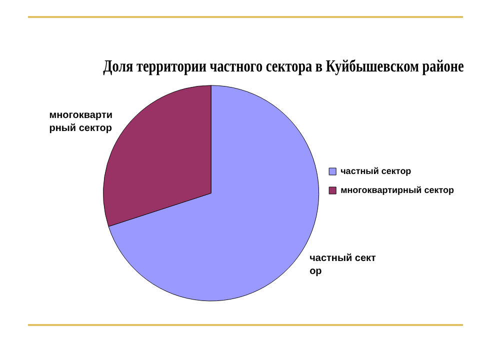  I want to click on legend-label: частный сектор, so click(376, 171).